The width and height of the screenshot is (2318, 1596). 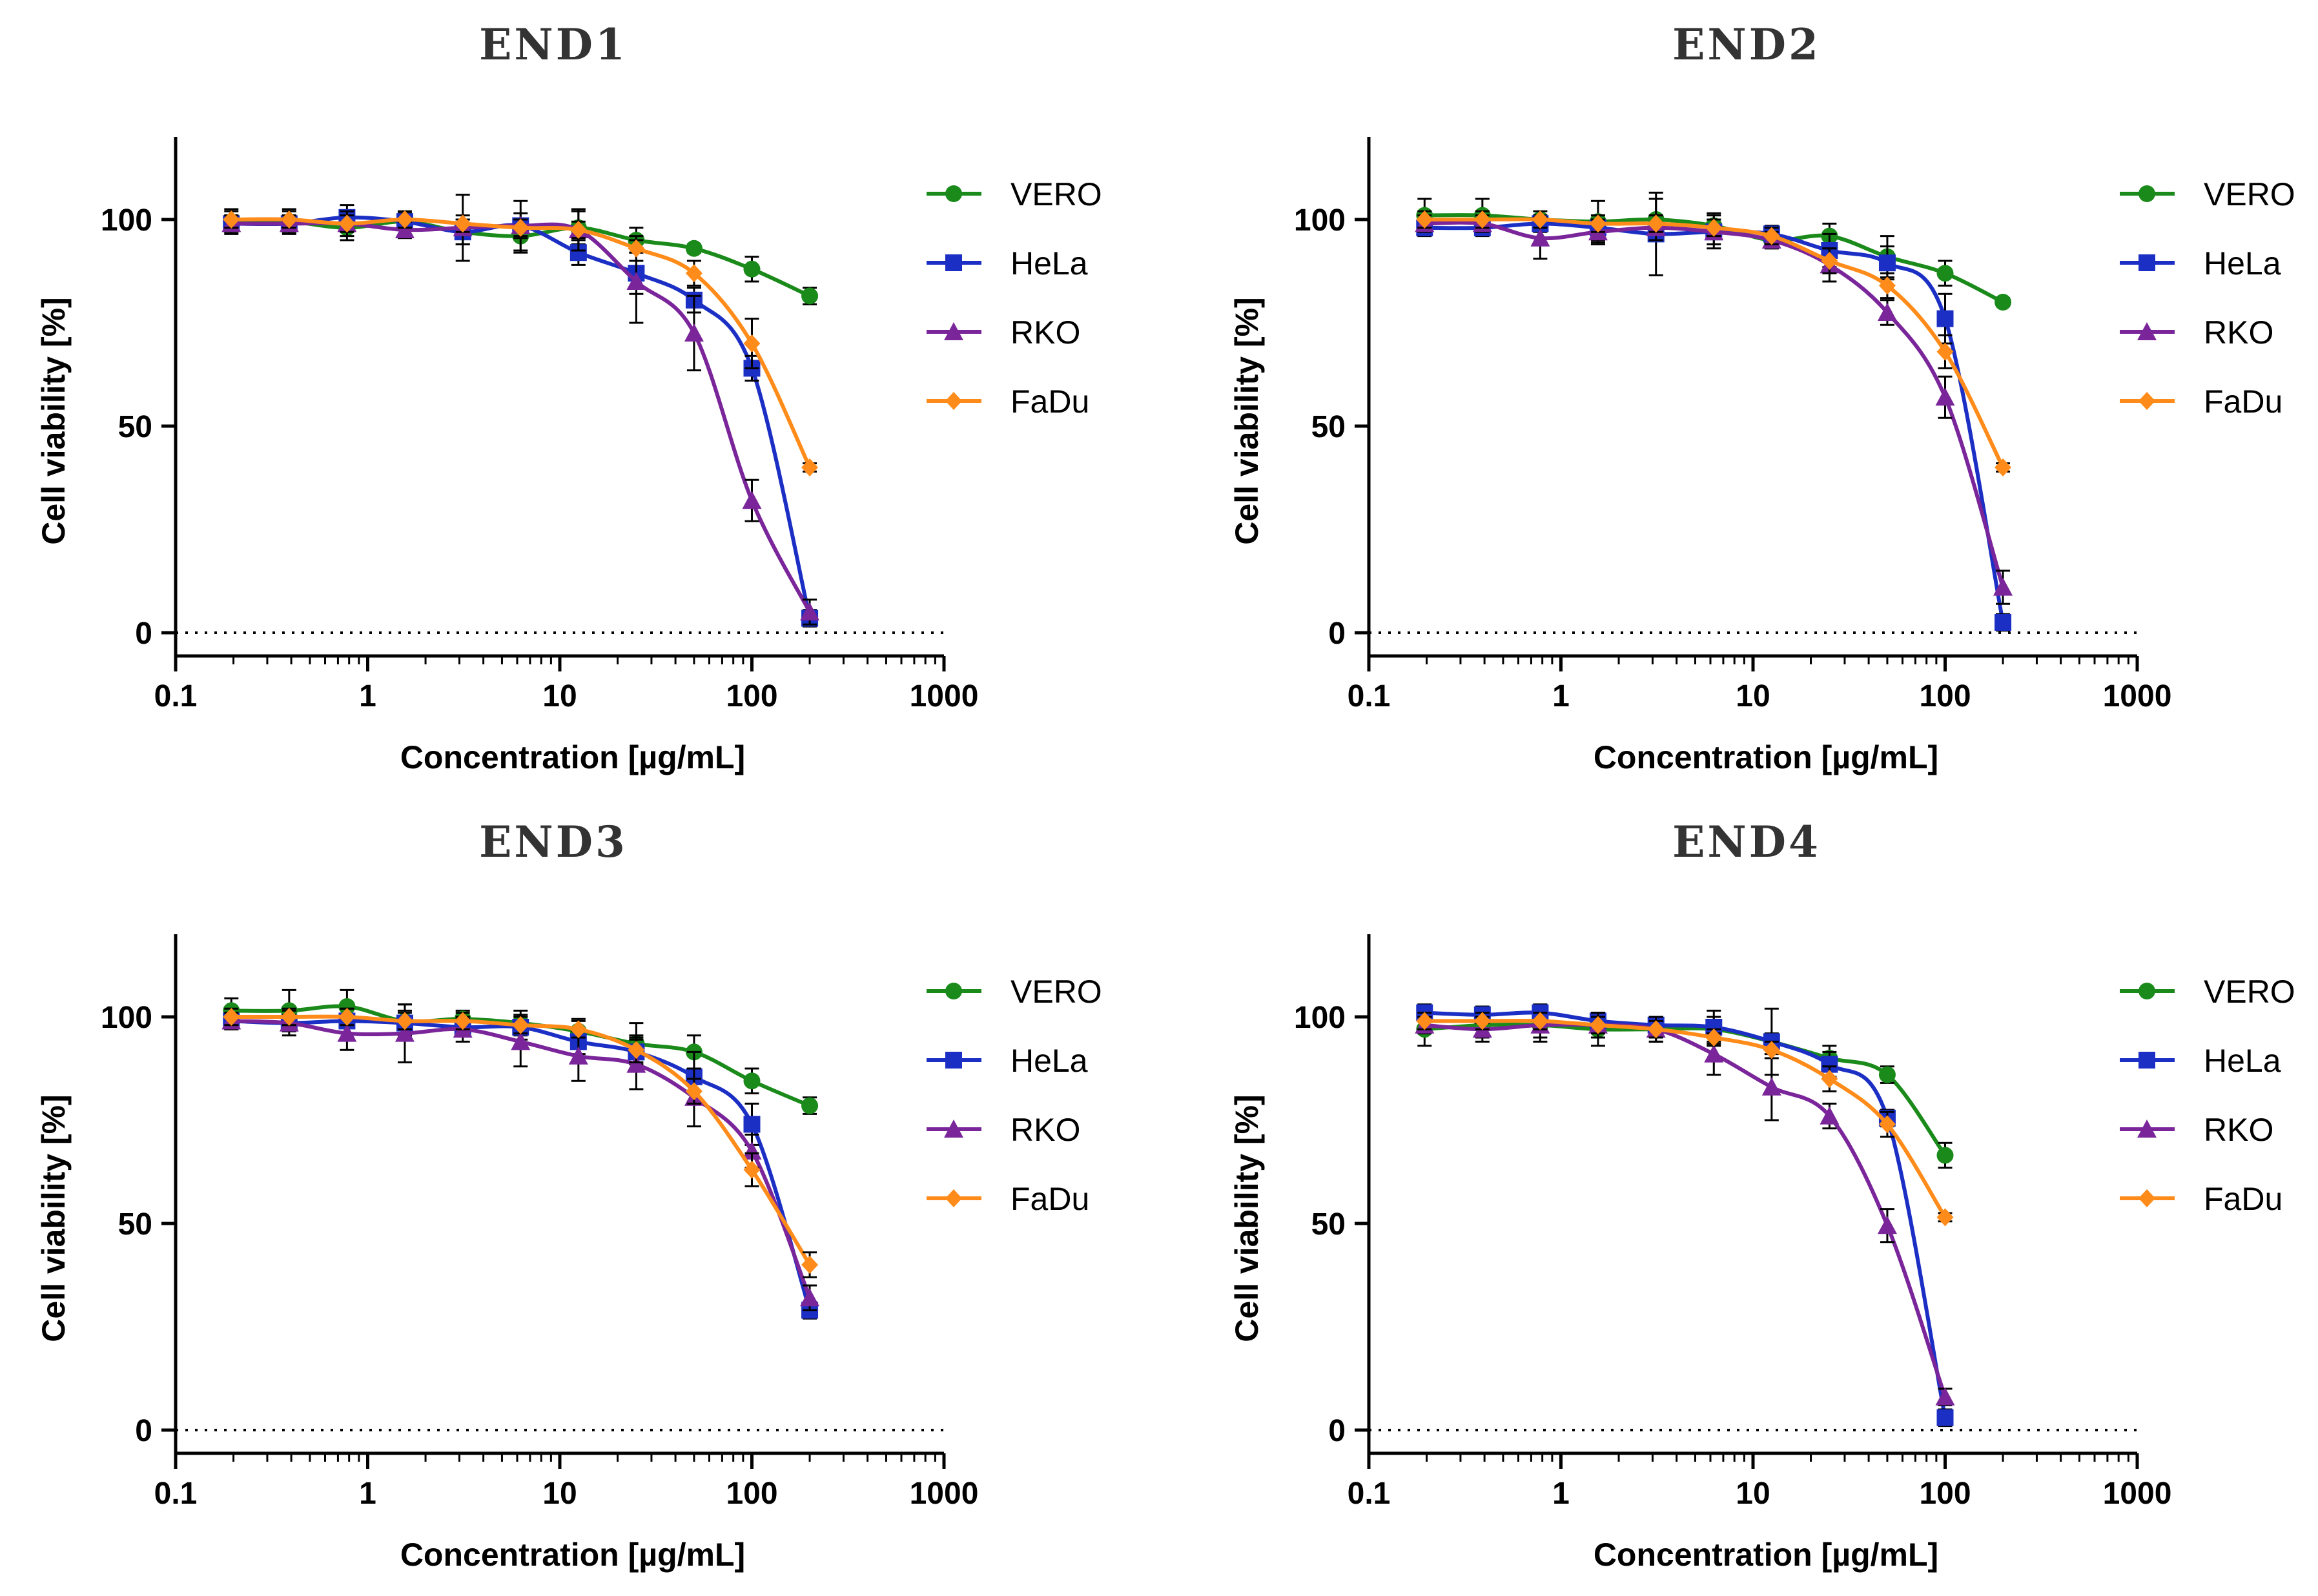 I want to click on legend-entry-rko: RKO, so click(x=2196, y=332).